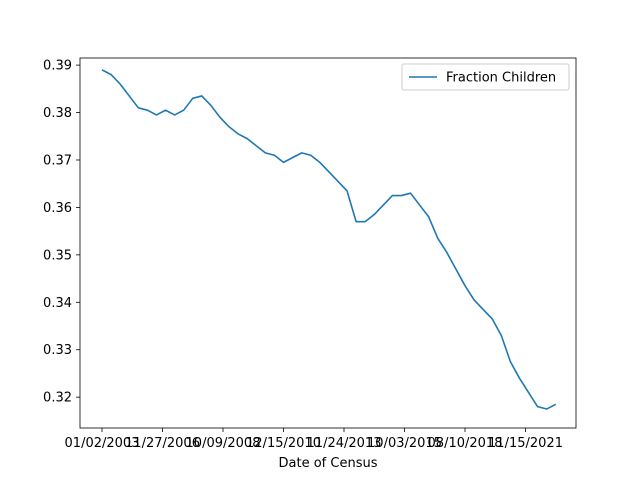 This screenshot has width=640, height=480. What do you see at coordinates (57, 160) in the screenshot?
I see `y-tick-label: 0.37` at bounding box center [57, 160].